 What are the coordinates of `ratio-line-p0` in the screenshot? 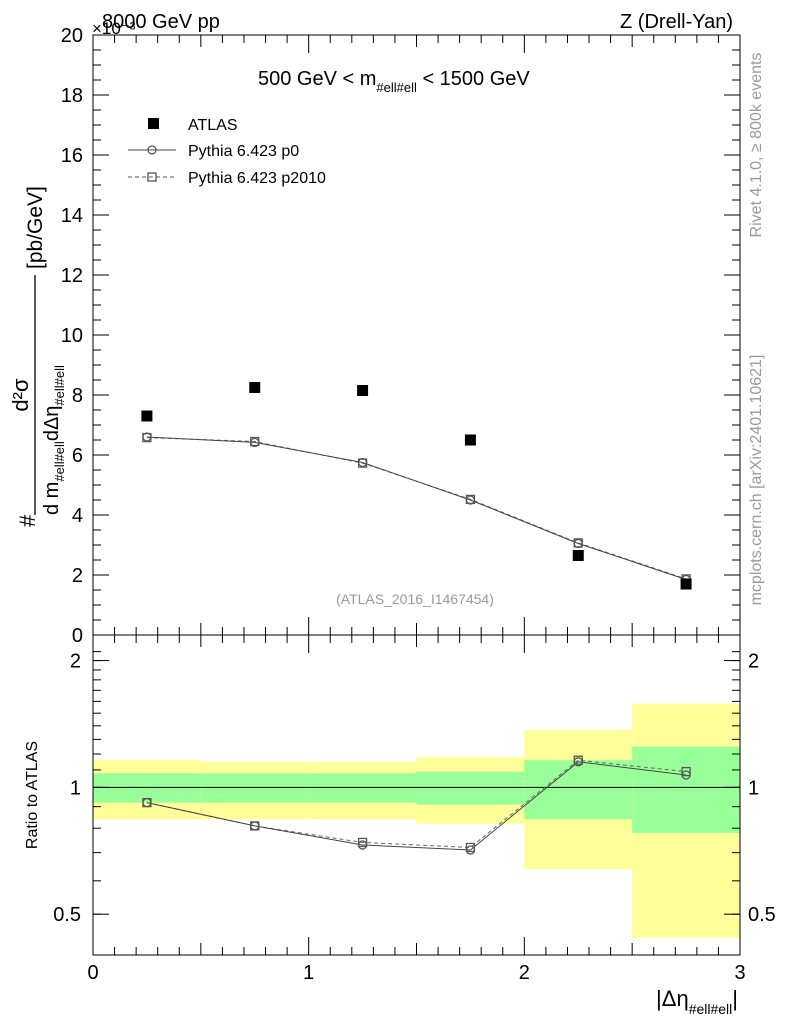 It's located at (416, 806).